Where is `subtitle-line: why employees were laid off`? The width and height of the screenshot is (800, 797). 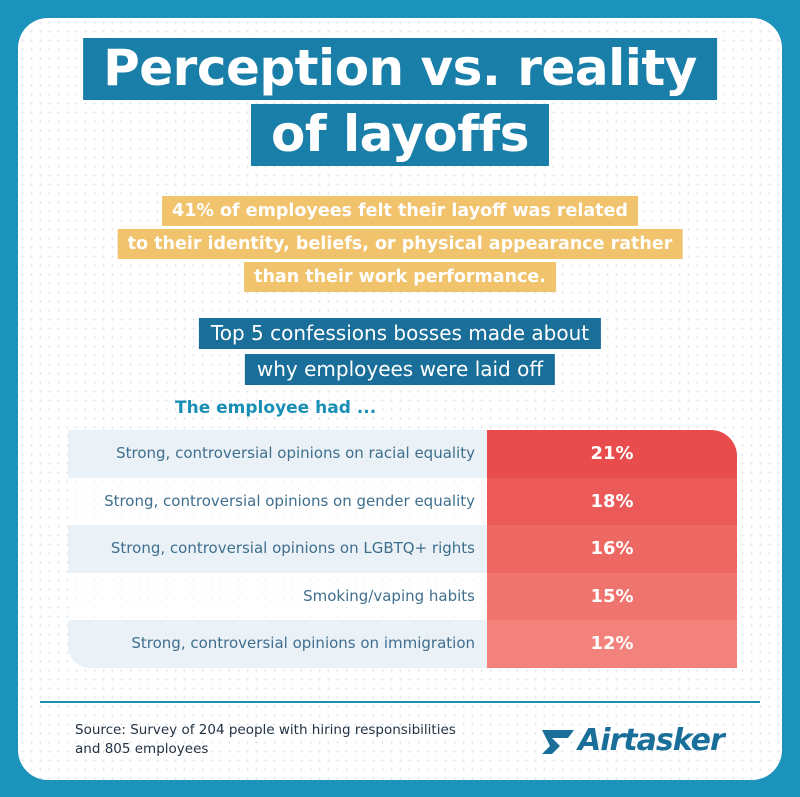 subtitle-line: why employees were laid off is located at coordinates (400, 369).